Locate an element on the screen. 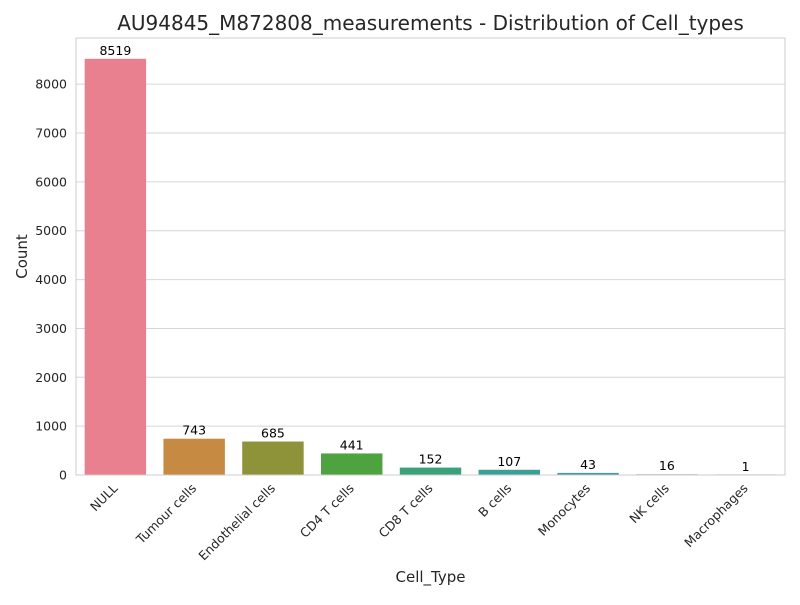  data-label: 107 is located at coordinates (509, 461).